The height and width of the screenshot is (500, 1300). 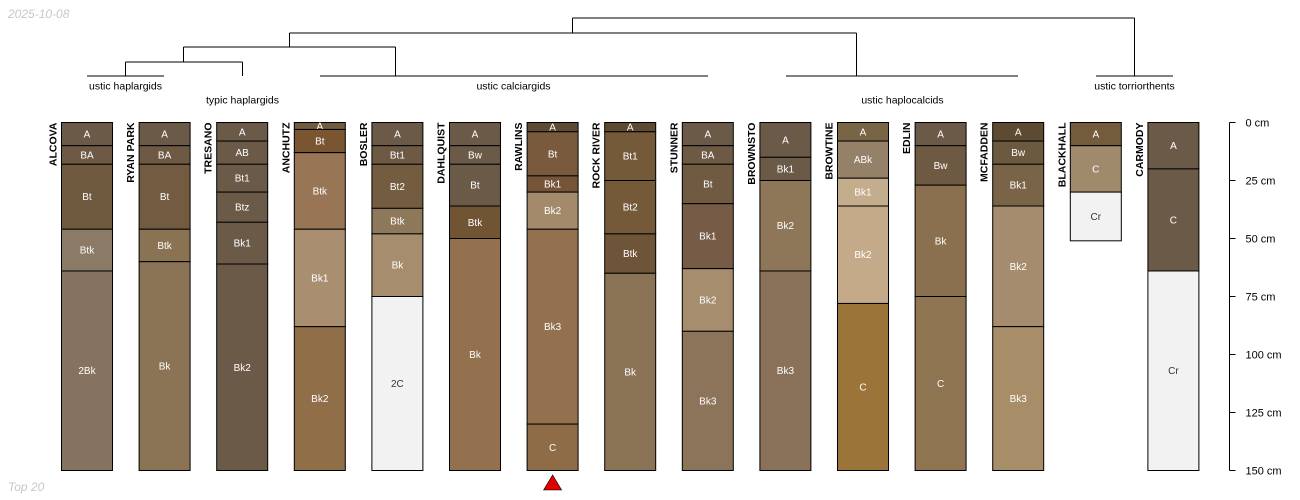 What do you see at coordinates (397, 187) in the screenshot?
I see `horizon-label: Bt2` at bounding box center [397, 187].